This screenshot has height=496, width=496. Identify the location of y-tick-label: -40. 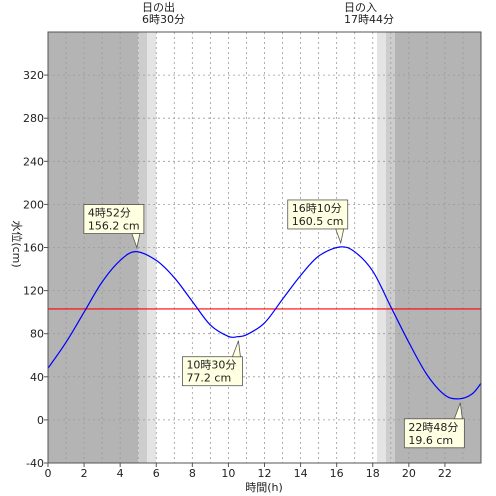
(35, 463).